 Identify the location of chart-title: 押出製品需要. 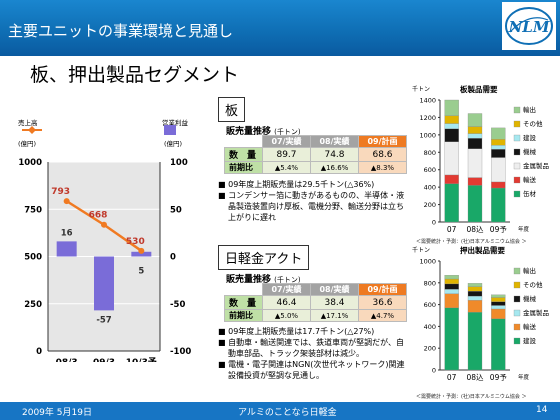
(482, 250).